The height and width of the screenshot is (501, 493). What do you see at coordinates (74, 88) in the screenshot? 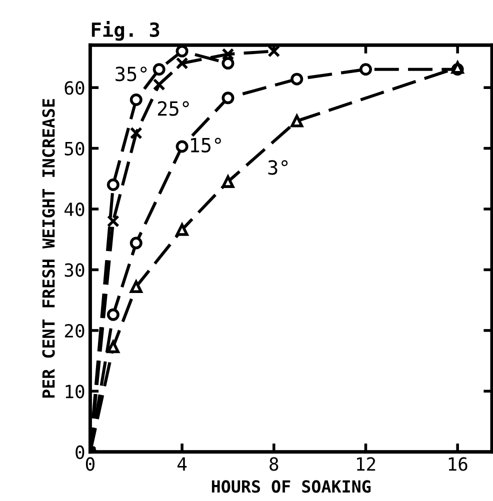
I see `y-tick-label: 60` at bounding box center [74, 88].